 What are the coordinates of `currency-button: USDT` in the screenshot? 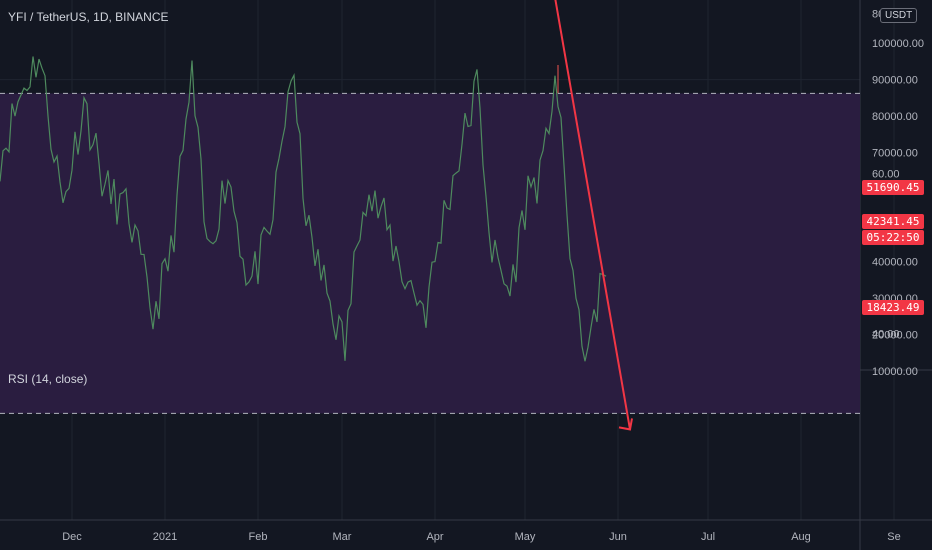 It's located at (899, 15).